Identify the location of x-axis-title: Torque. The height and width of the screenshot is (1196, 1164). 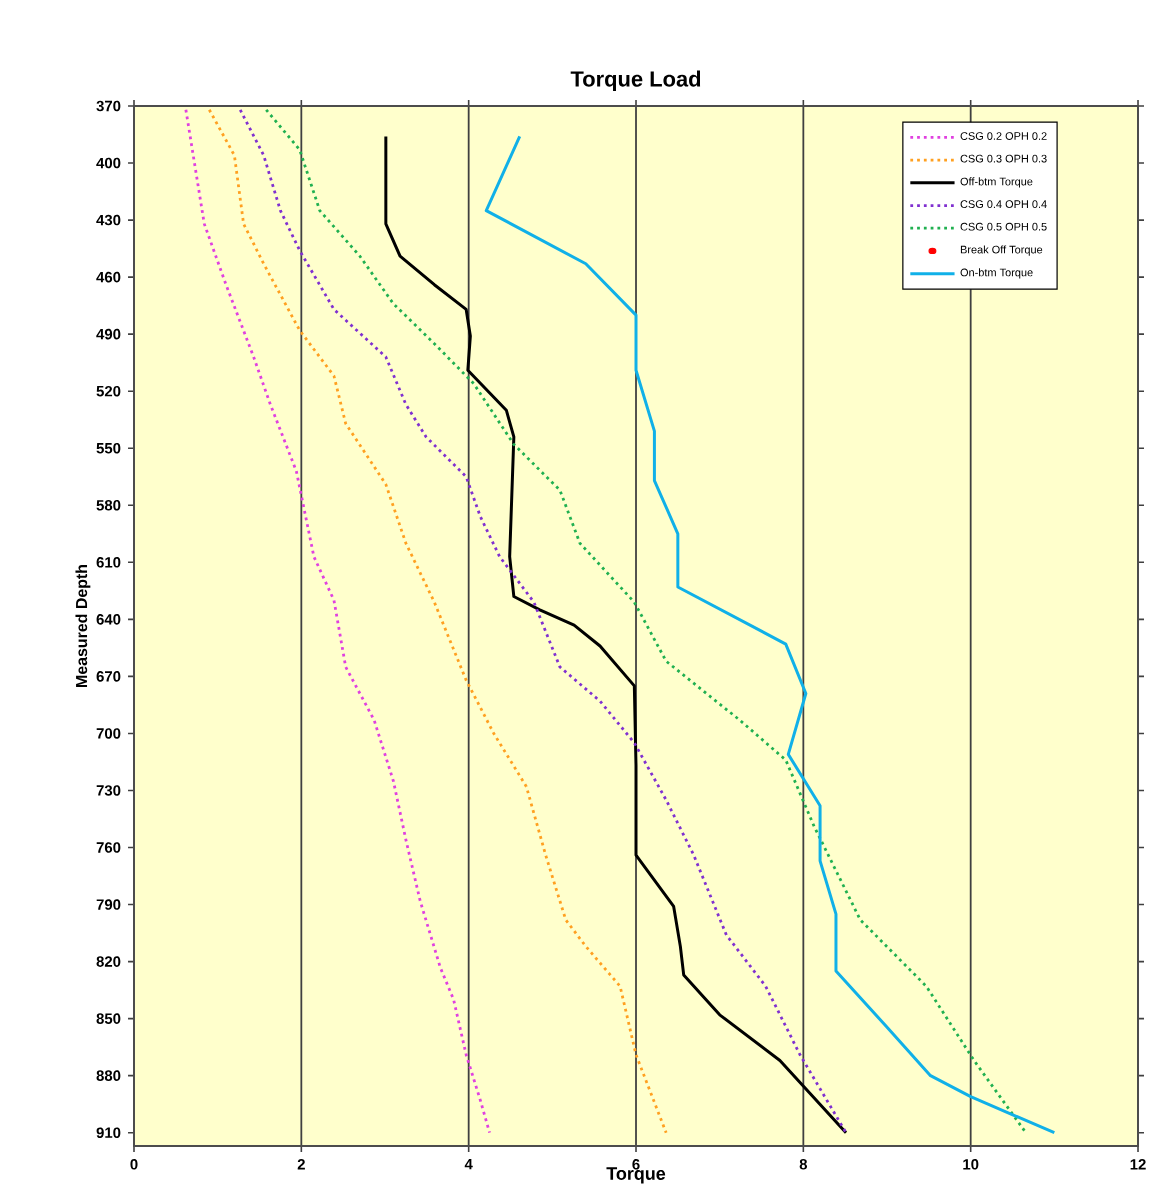
(636, 1175).